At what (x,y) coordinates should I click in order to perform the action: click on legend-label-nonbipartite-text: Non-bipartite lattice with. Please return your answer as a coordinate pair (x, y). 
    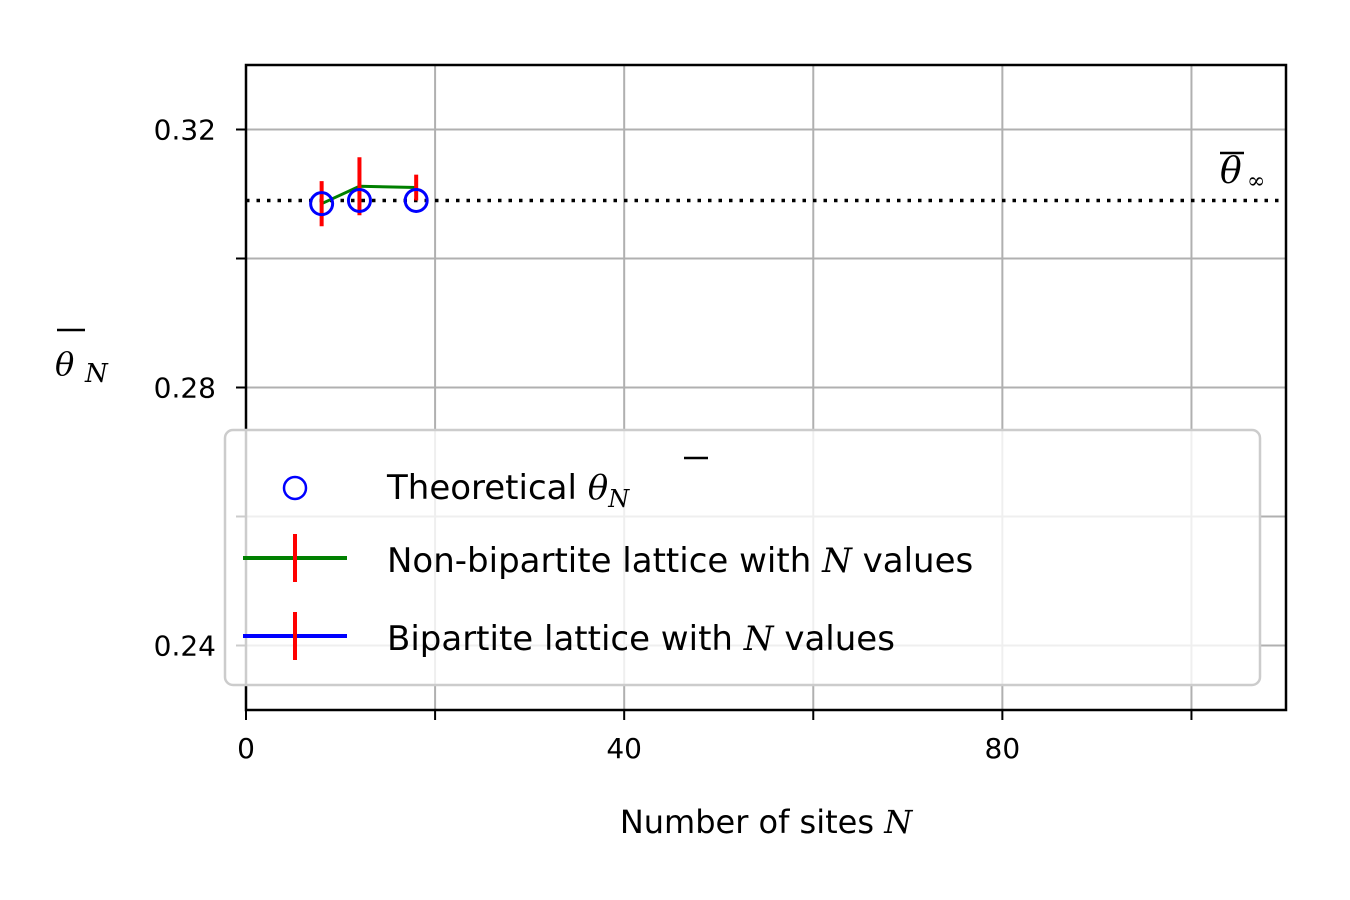
    Looking at the image, I should click on (604, 561).